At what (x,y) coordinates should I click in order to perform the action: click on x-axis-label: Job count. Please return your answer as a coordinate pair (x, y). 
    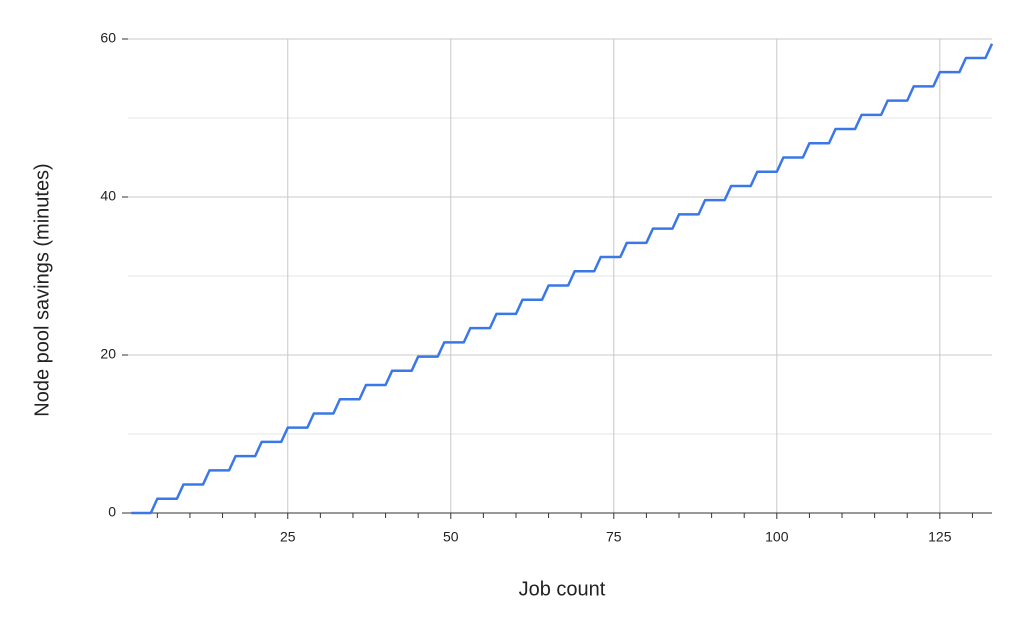
    Looking at the image, I should click on (562, 589).